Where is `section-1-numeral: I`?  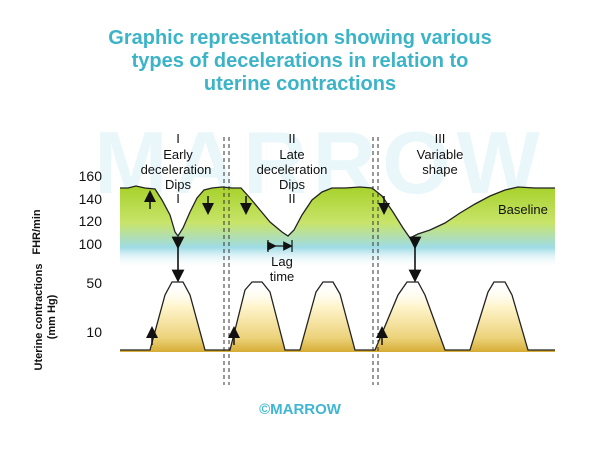 section-1-numeral: I is located at coordinates (178, 138).